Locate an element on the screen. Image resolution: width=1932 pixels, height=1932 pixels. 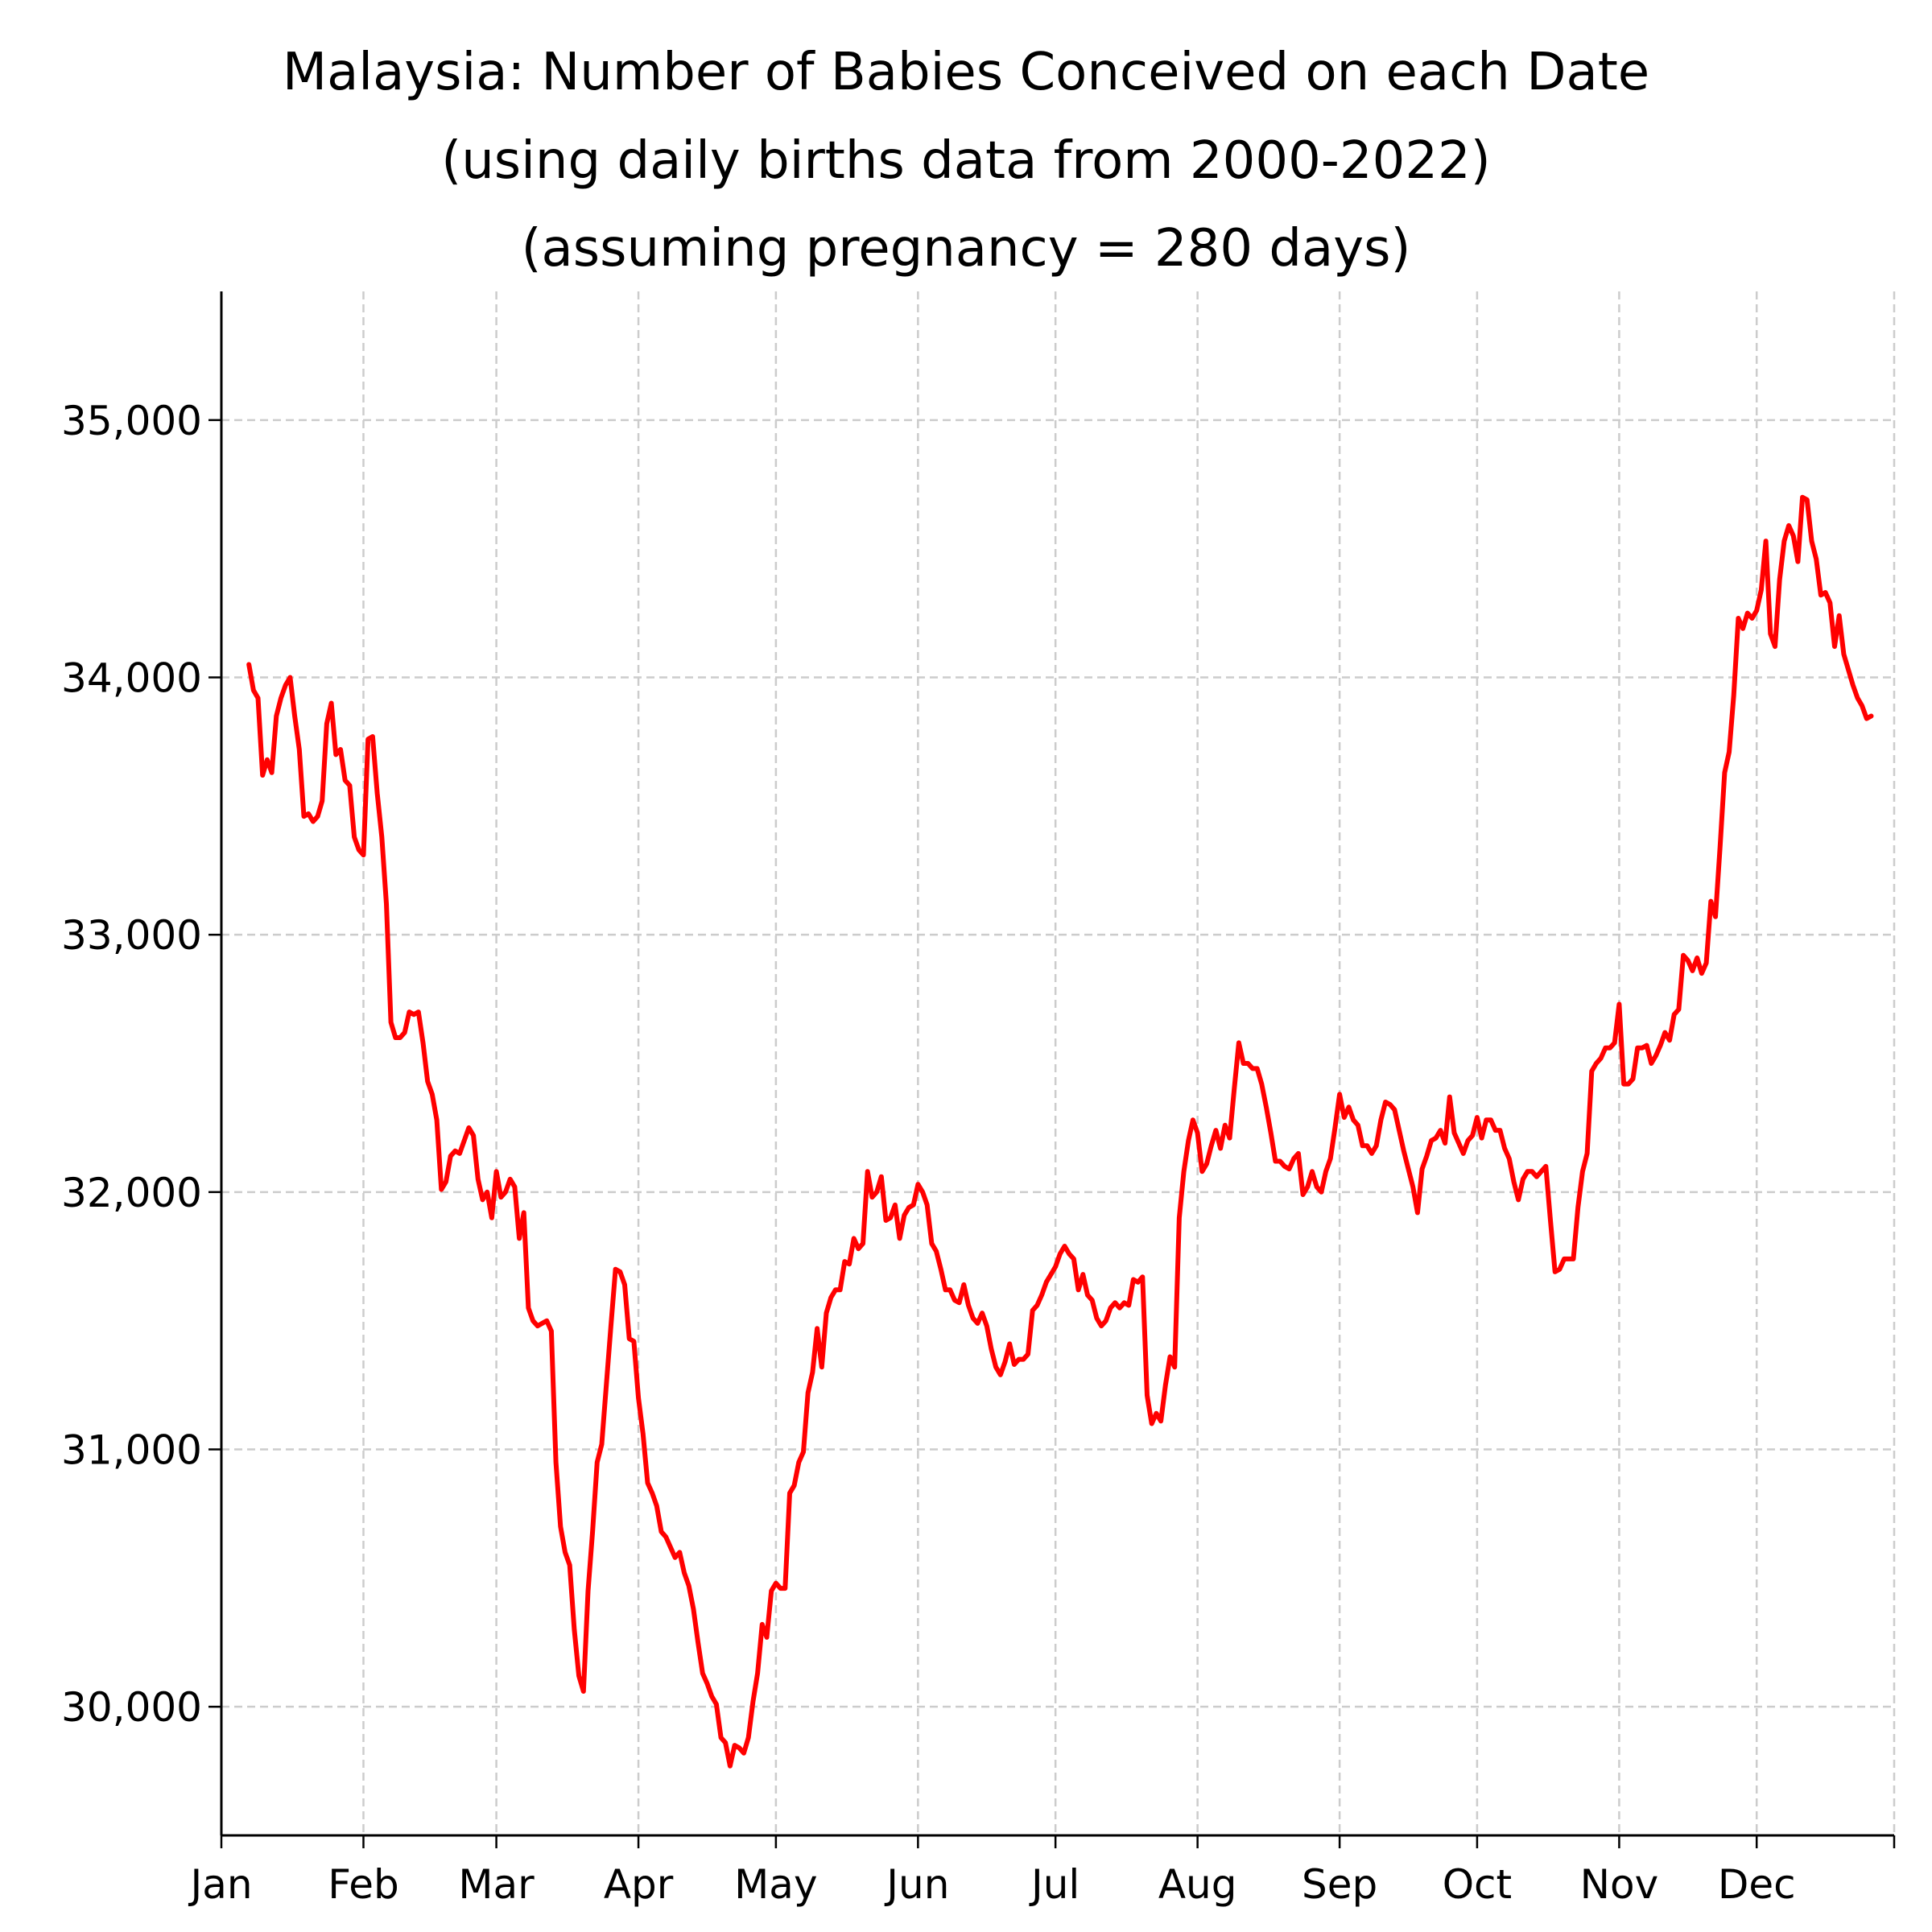
x-tick-label: Apr is located at coordinates (639, 1884).